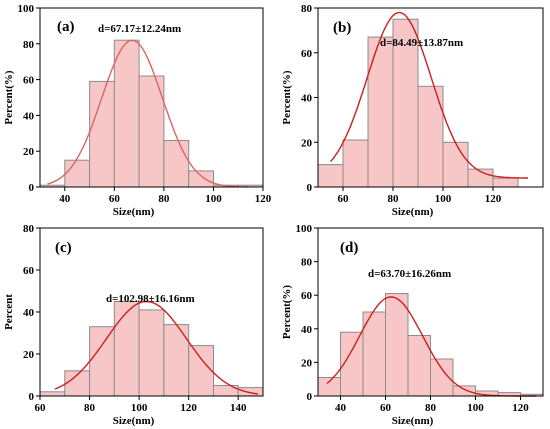 This screenshot has height=429, width=550. I want to click on x-tick-label: 140, so click(238, 408).